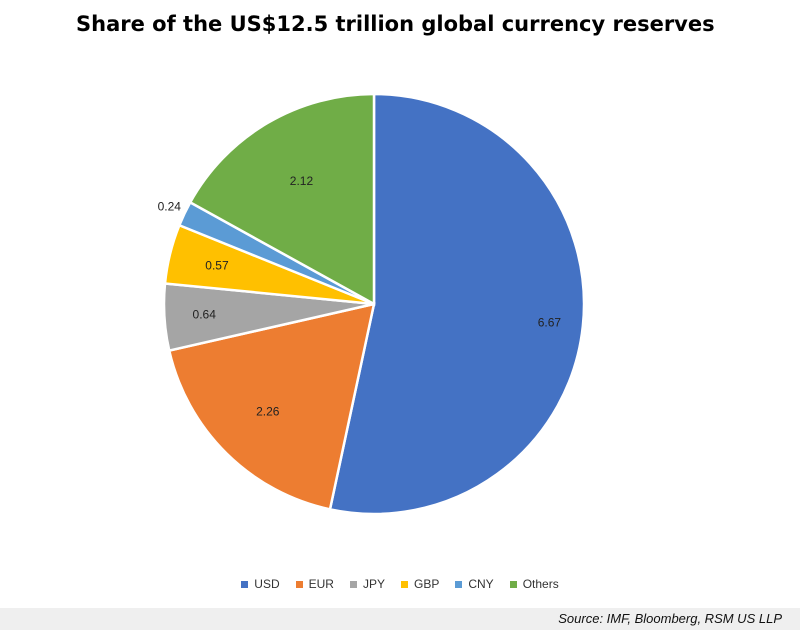  What do you see at coordinates (481, 584) in the screenshot?
I see `legend-label: CNY` at bounding box center [481, 584].